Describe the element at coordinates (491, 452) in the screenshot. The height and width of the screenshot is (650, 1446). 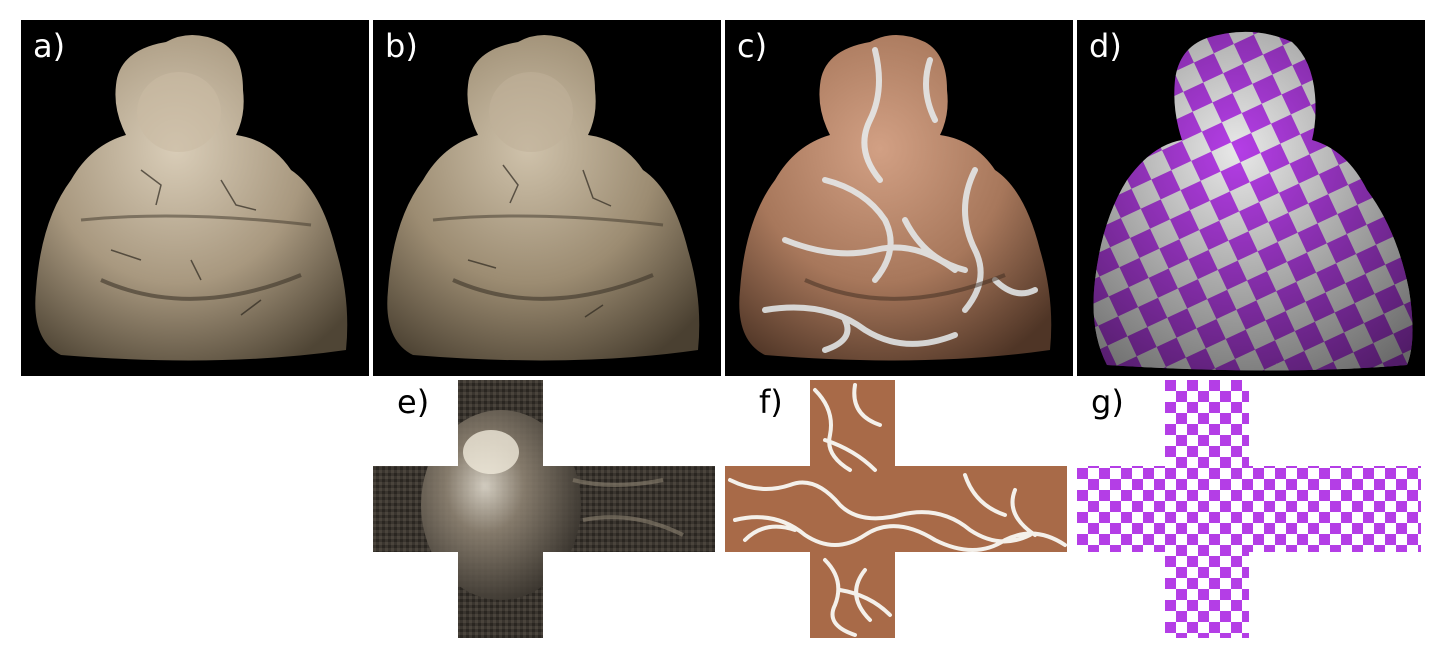
I see `statue-head-highlight` at that location.